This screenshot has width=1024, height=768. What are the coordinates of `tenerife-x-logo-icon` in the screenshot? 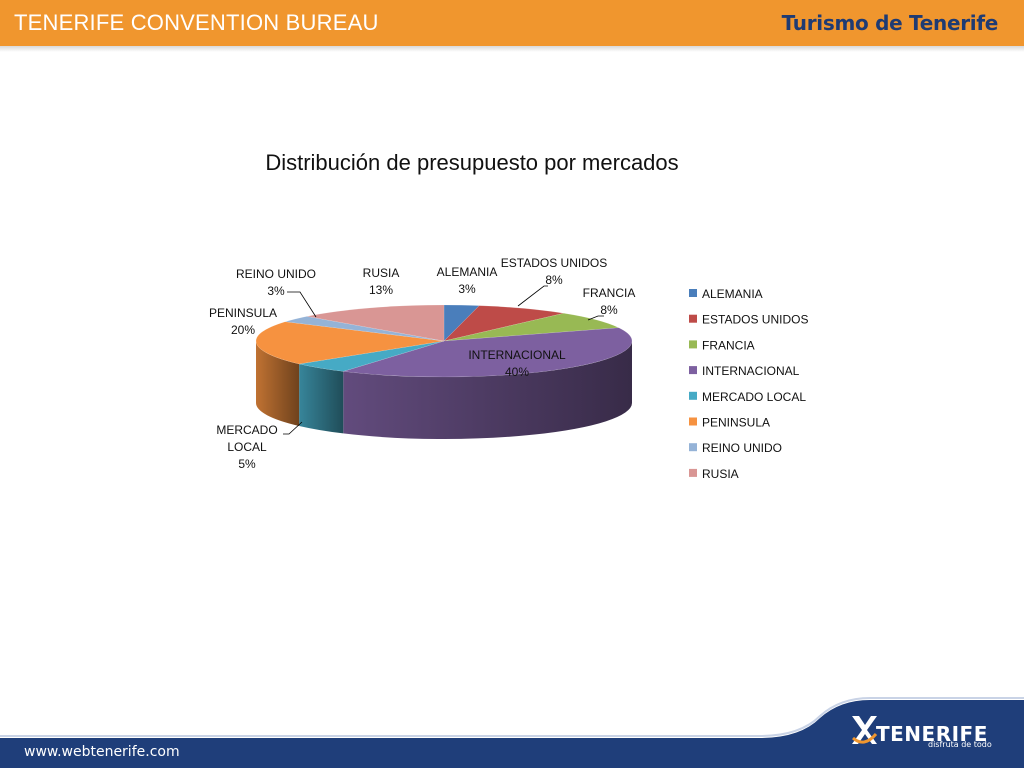 It's located at (864, 730).